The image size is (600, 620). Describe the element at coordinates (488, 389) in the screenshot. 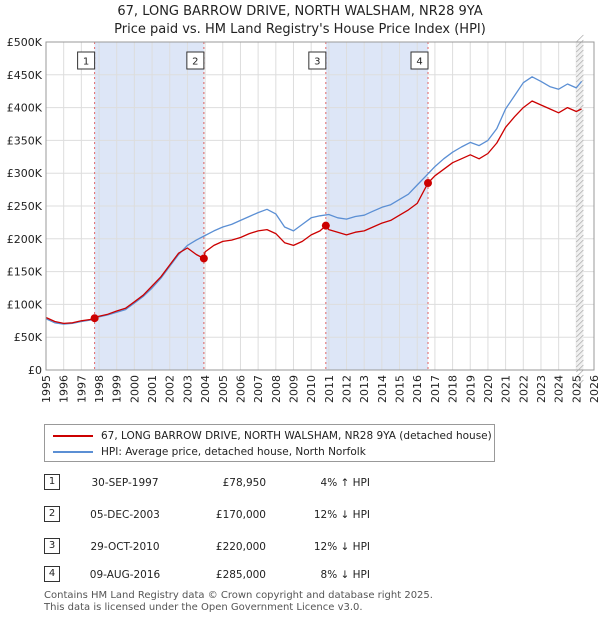

I see `x-tick-label: 2020` at that location.